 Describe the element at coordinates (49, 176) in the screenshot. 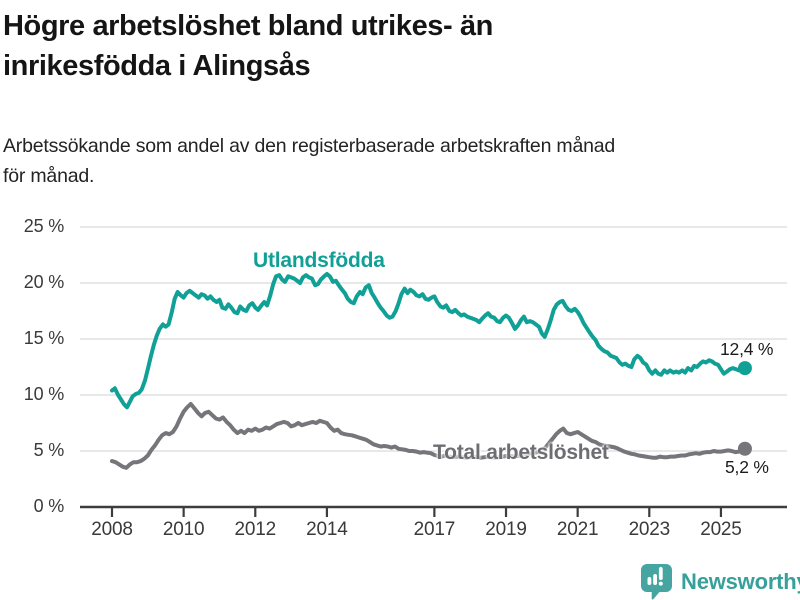

I see `chart-subtitle-line-2: för månad.` at that location.